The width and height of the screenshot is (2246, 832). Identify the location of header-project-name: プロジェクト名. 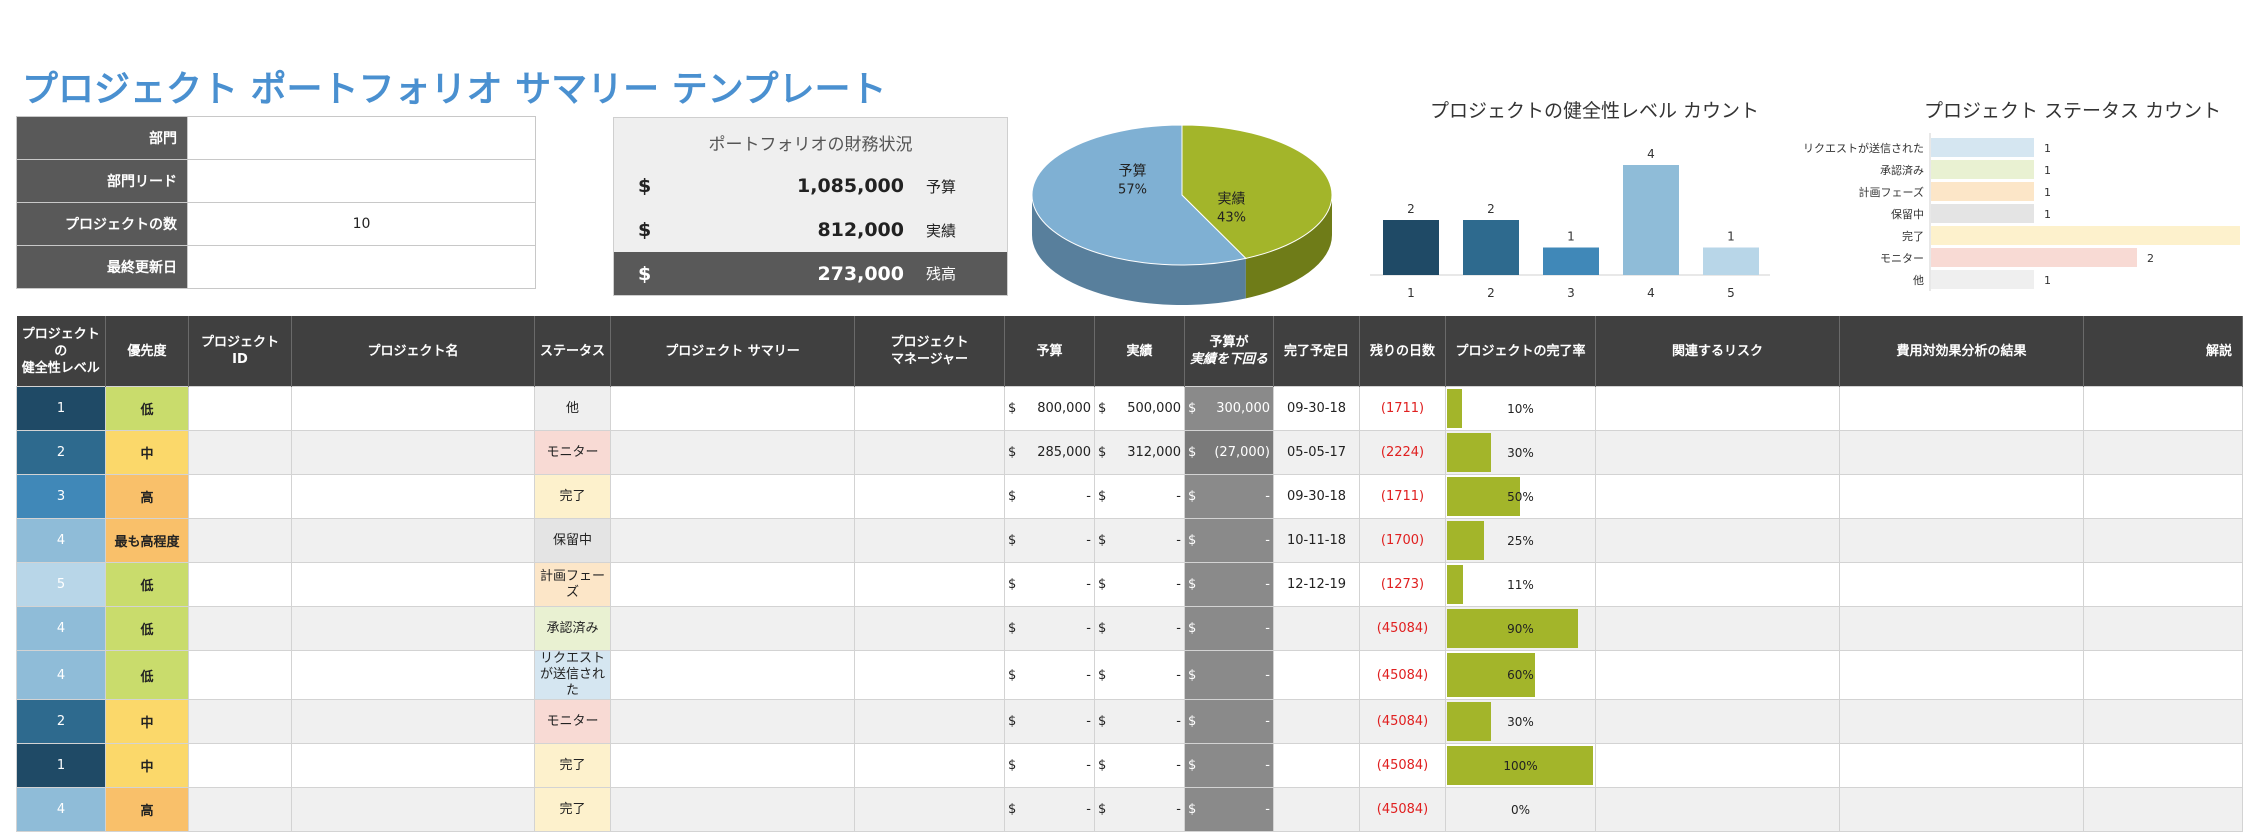
(413, 351).